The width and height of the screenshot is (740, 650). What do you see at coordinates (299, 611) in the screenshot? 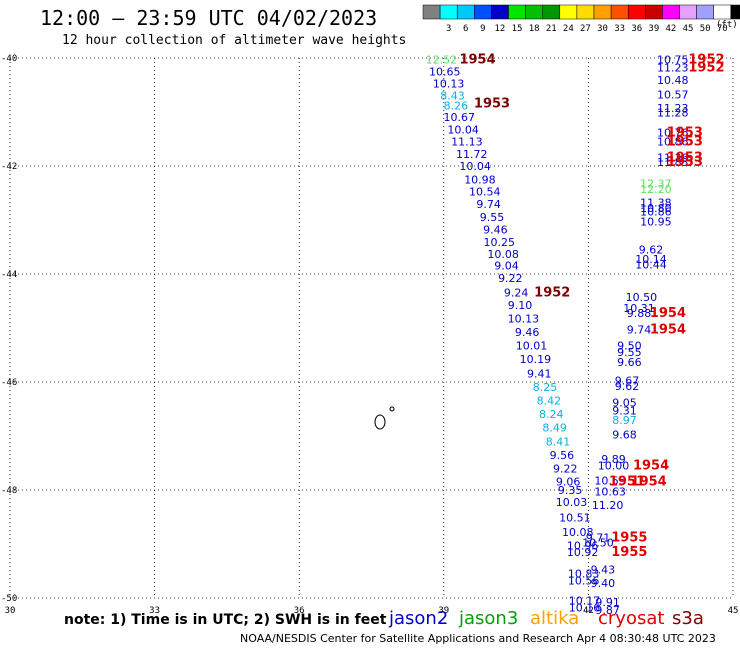
I see `x-tick-label: 36` at bounding box center [299, 611].